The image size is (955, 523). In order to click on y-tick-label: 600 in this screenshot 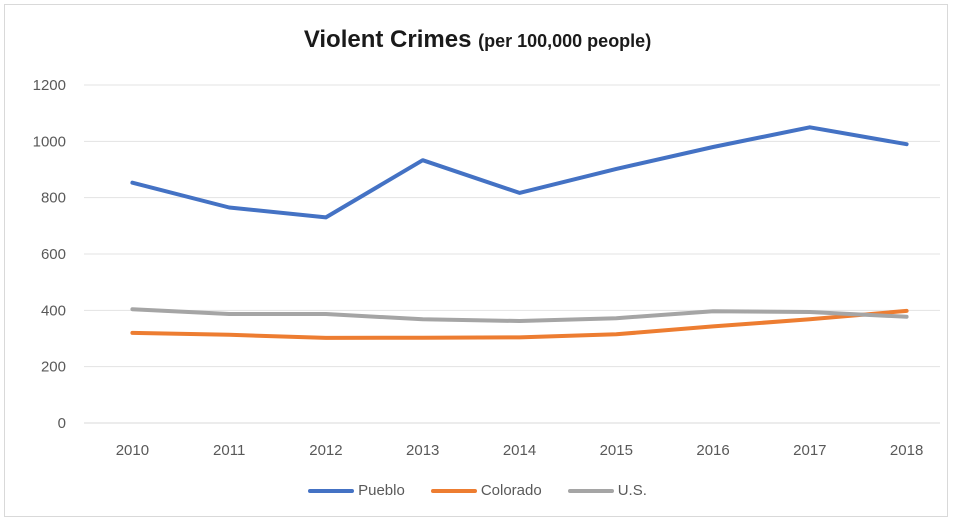, I will do `click(53, 254)`.